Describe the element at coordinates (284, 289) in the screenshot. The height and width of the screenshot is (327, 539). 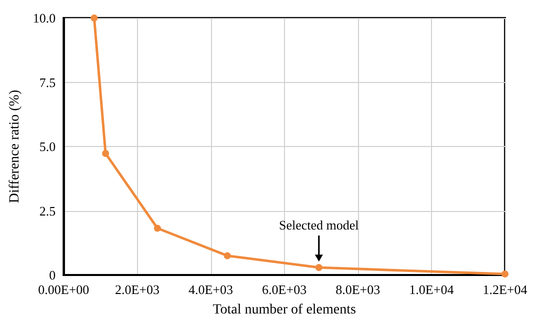
I see `x-tick-label: 6.0E+03` at that location.